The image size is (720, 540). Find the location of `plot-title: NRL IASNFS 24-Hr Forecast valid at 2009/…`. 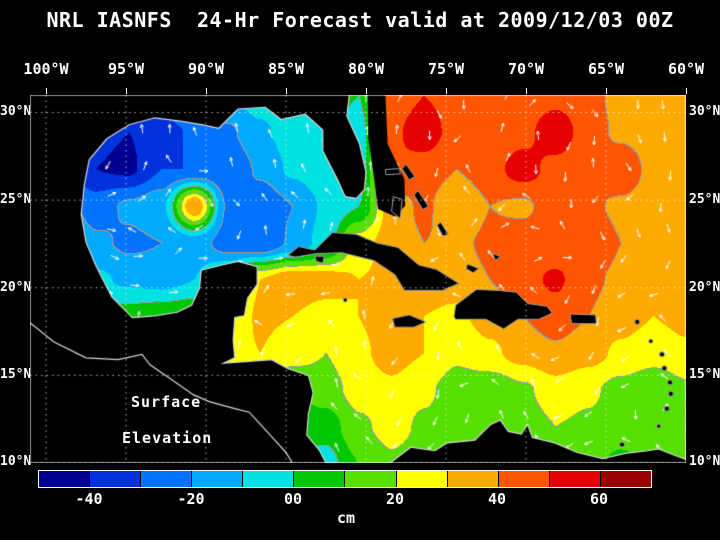

plot-title: NRL IASNFS 24-Hr Forecast valid at 2009/… is located at coordinates (360, 20).